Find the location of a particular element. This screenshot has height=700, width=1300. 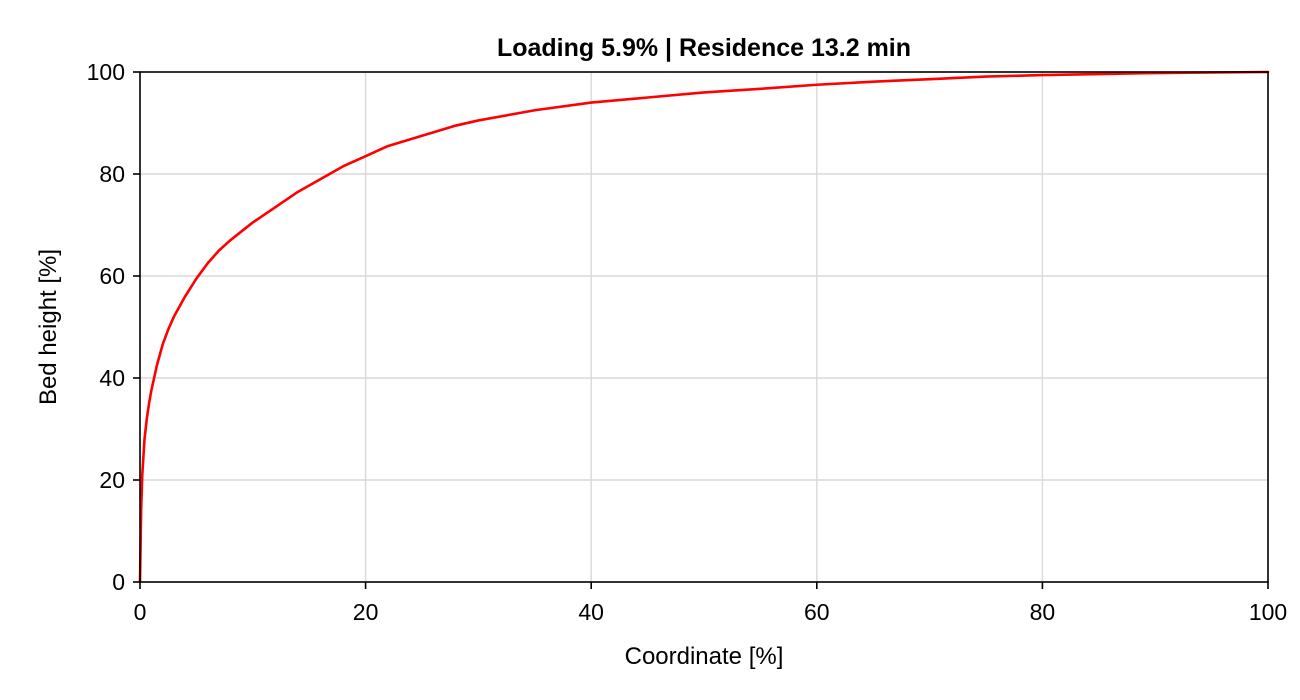

x-axis-label: Coordinate [%] is located at coordinates (704, 656).